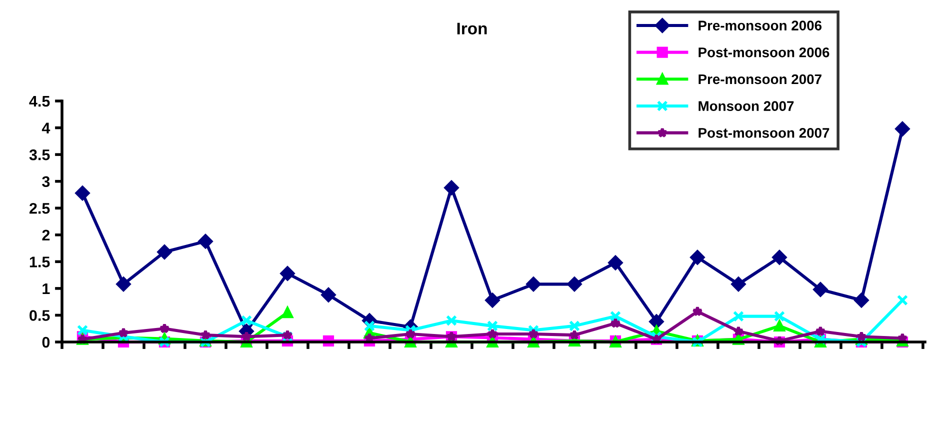 This screenshot has height=423, width=928. Describe the element at coordinates (764, 52) in the screenshot. I see `legend-label: Post-monsoon 2006` at that location.